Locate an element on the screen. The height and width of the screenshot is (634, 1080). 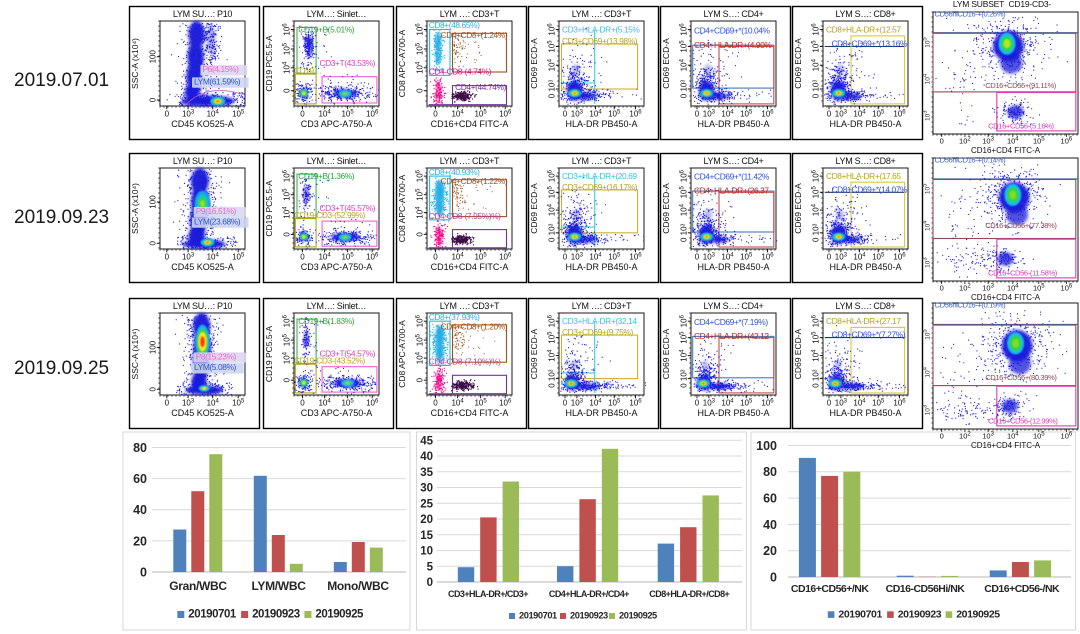
svg-text: LYM S…: CD4+ is located at coordinates (733, 161).